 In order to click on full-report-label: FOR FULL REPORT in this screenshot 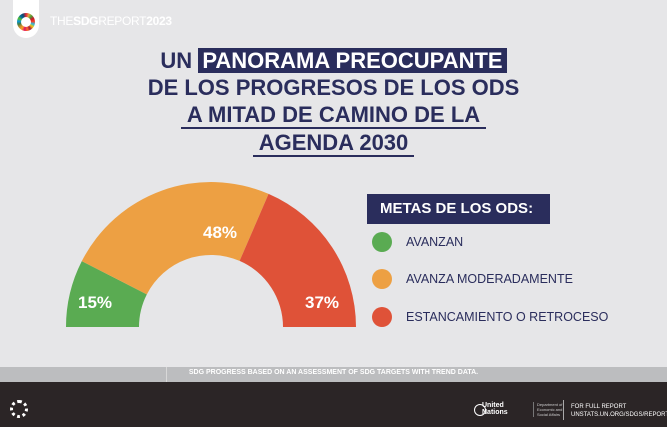, I will do `click(599, 407)`.